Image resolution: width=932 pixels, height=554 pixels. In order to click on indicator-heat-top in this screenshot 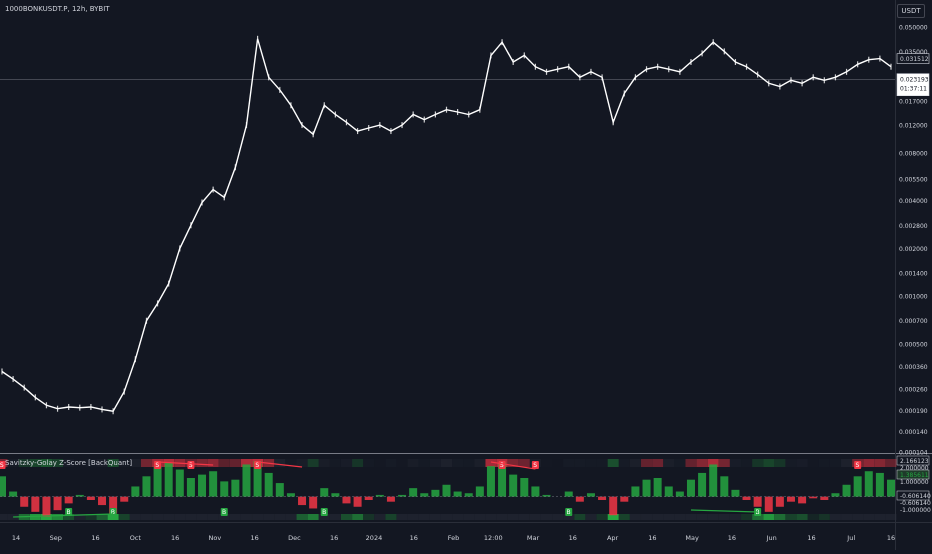, I will do `click(448, 463)`.